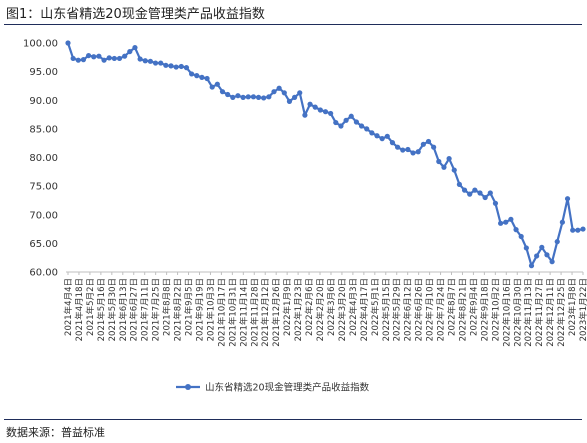  I want to click on x-tick-label: 2022年6月12日, so click(408, 309).